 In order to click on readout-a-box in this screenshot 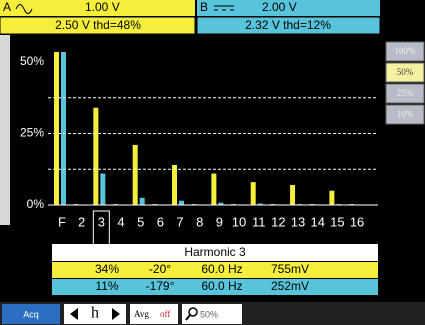, I will do `click(215, 270)`.